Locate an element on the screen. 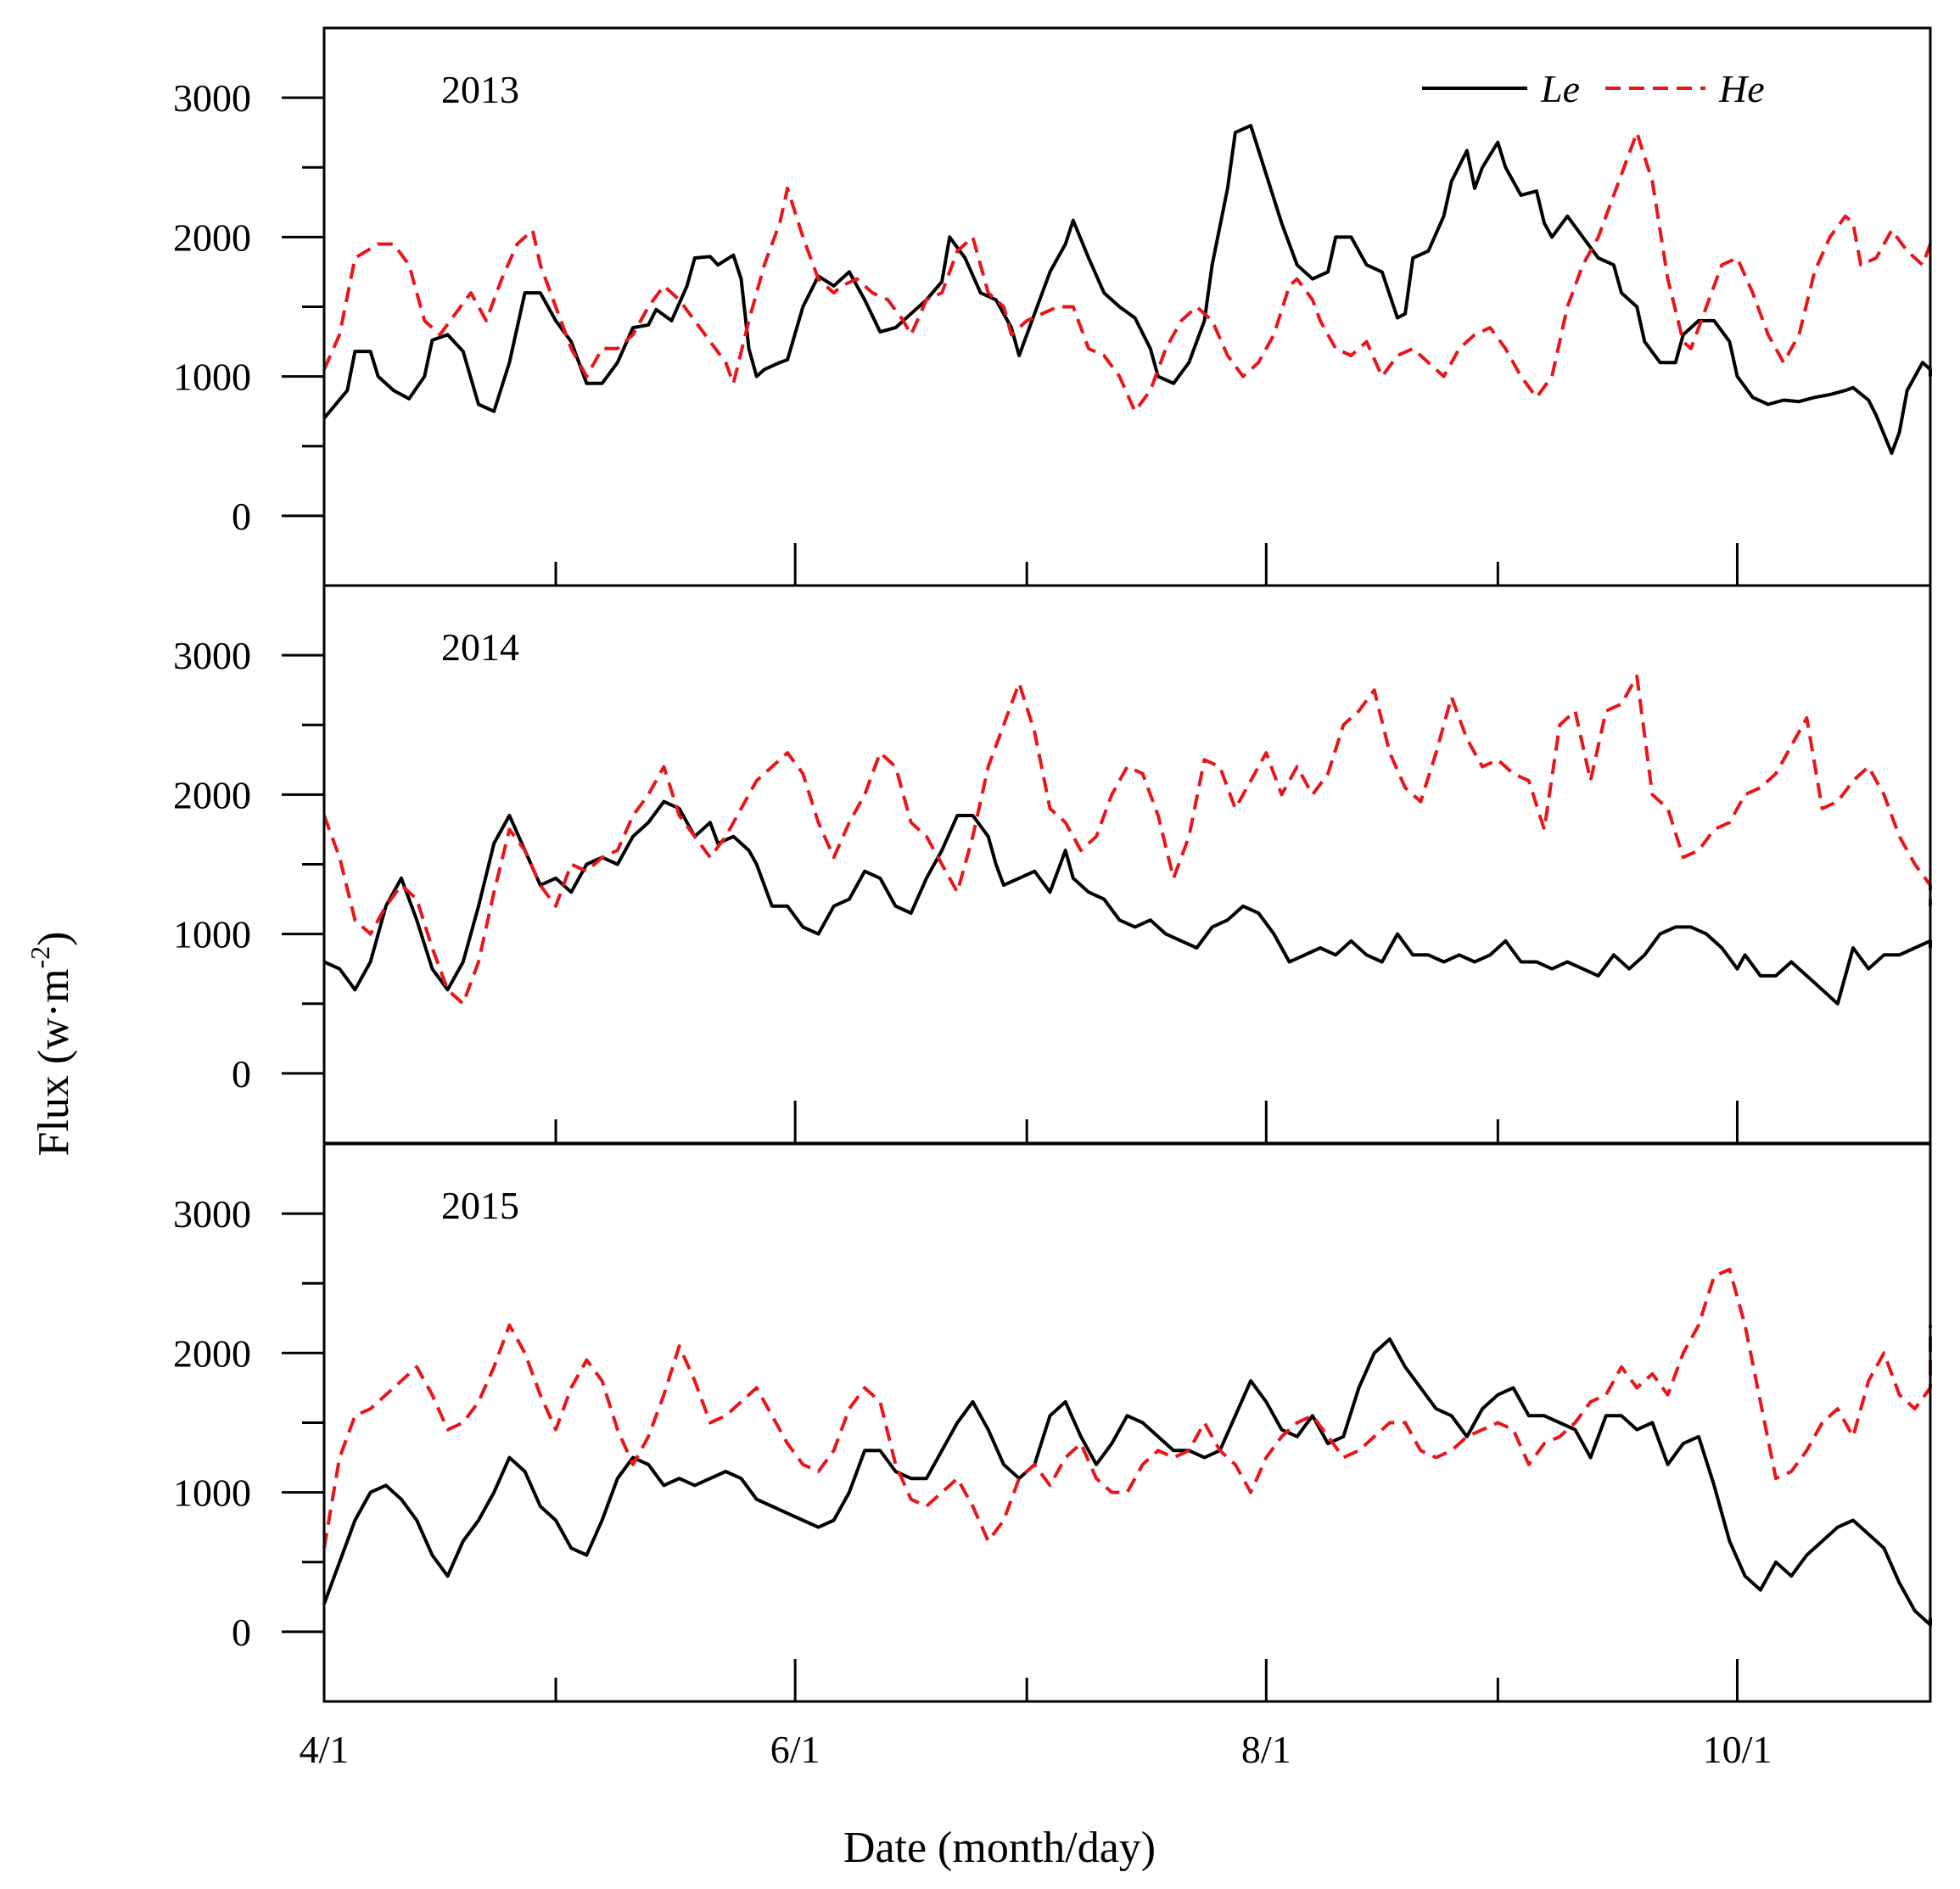 The width and height of the screenshot is (1960, 1889). y-axis-title-group: Flux (w·m-2) is located at coordinates (52, 1044).